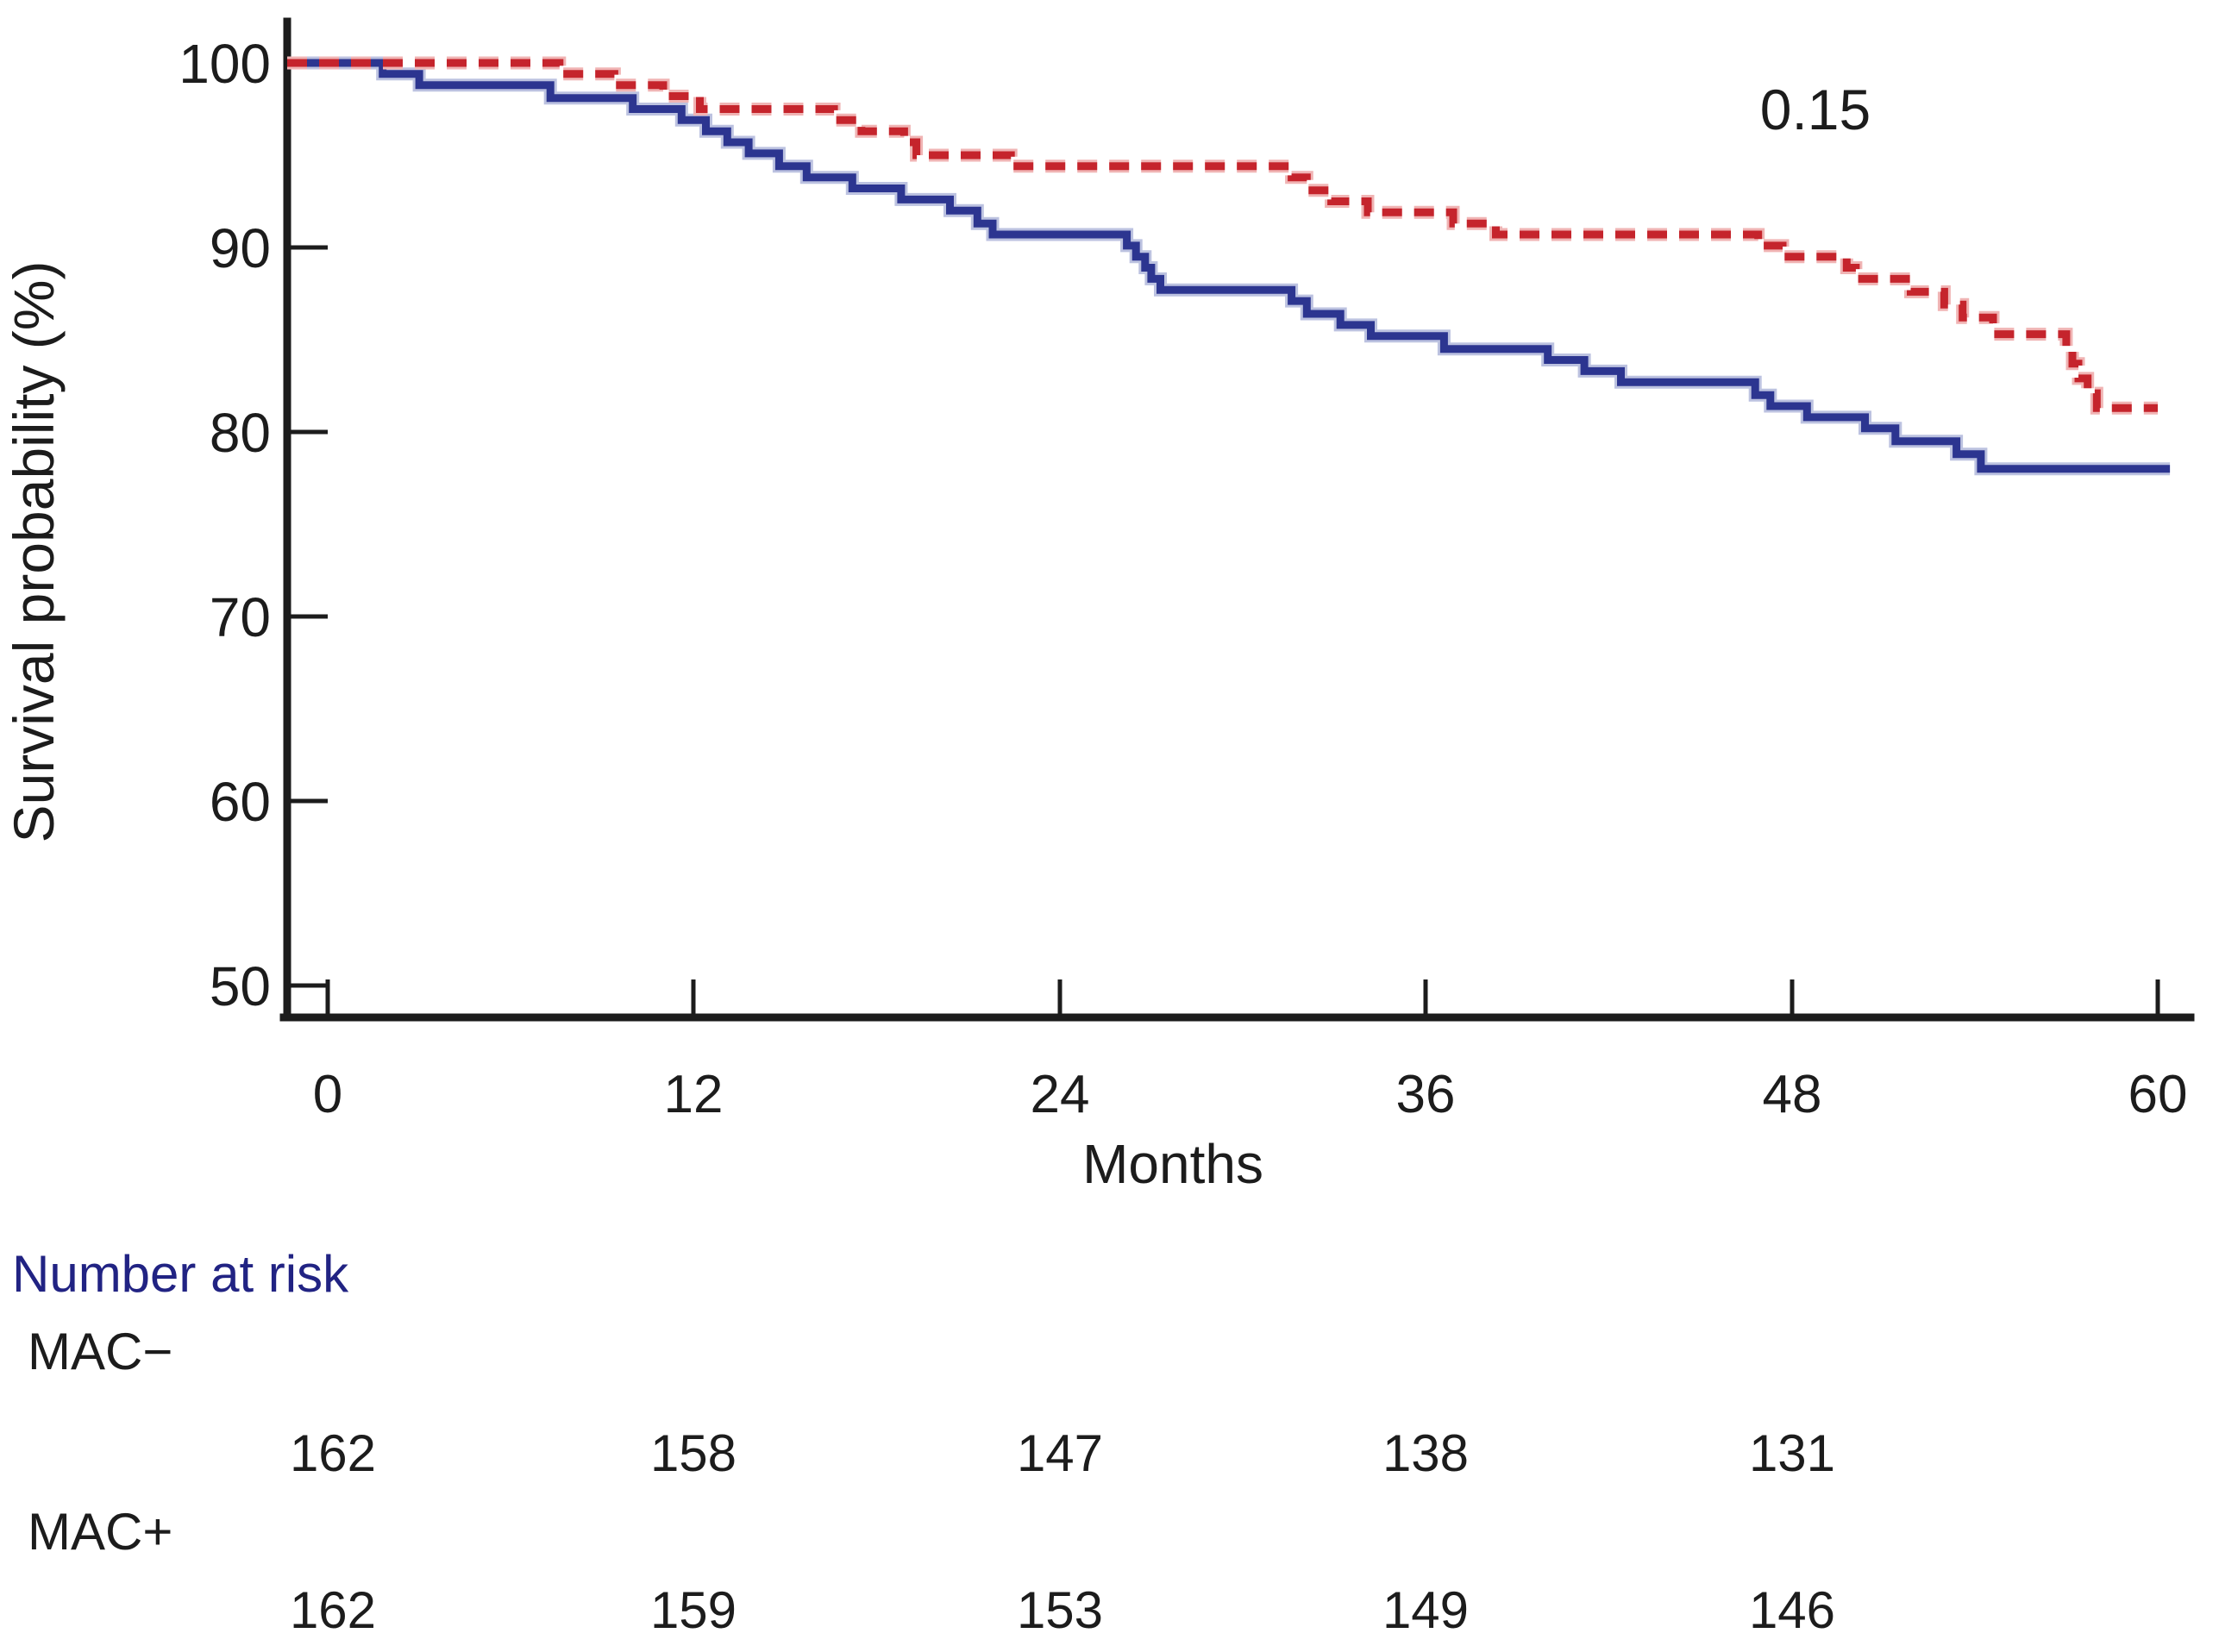 Image resolution: width=2219 pixels, height=1652 pixels. What do you see at coordinates (1792, 1610) in the screenshot?
I see `risk-value: 146` at bounding box center [1792, 1610].